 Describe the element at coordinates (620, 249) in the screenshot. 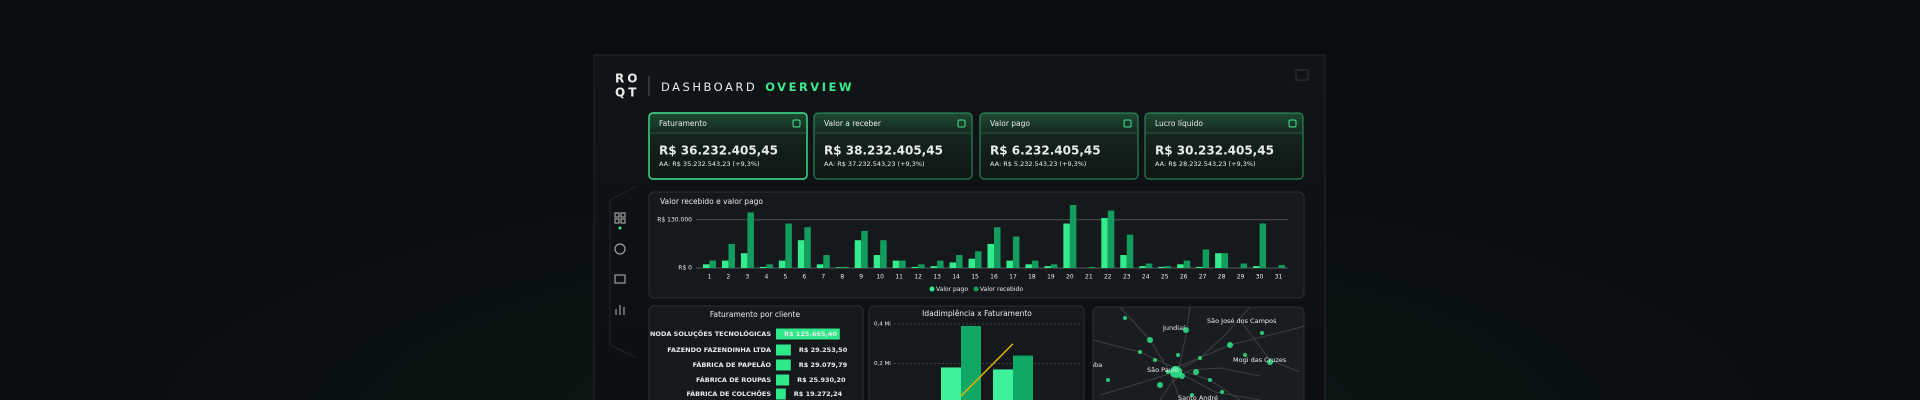

I see `nav-pie-icon` at that location.